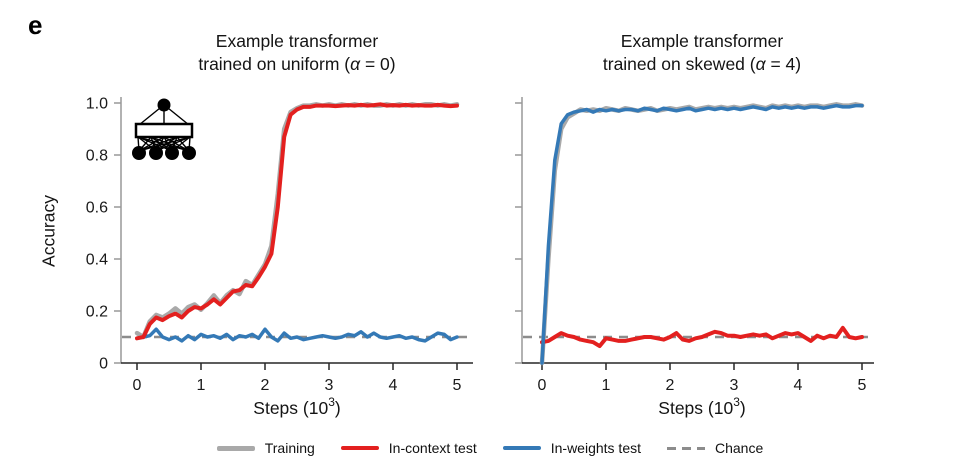 The image size is (980, 472). Describe the element at coordinates (97, 312) in the screenshot. I see `y-tick-label: 0.2` at that location.